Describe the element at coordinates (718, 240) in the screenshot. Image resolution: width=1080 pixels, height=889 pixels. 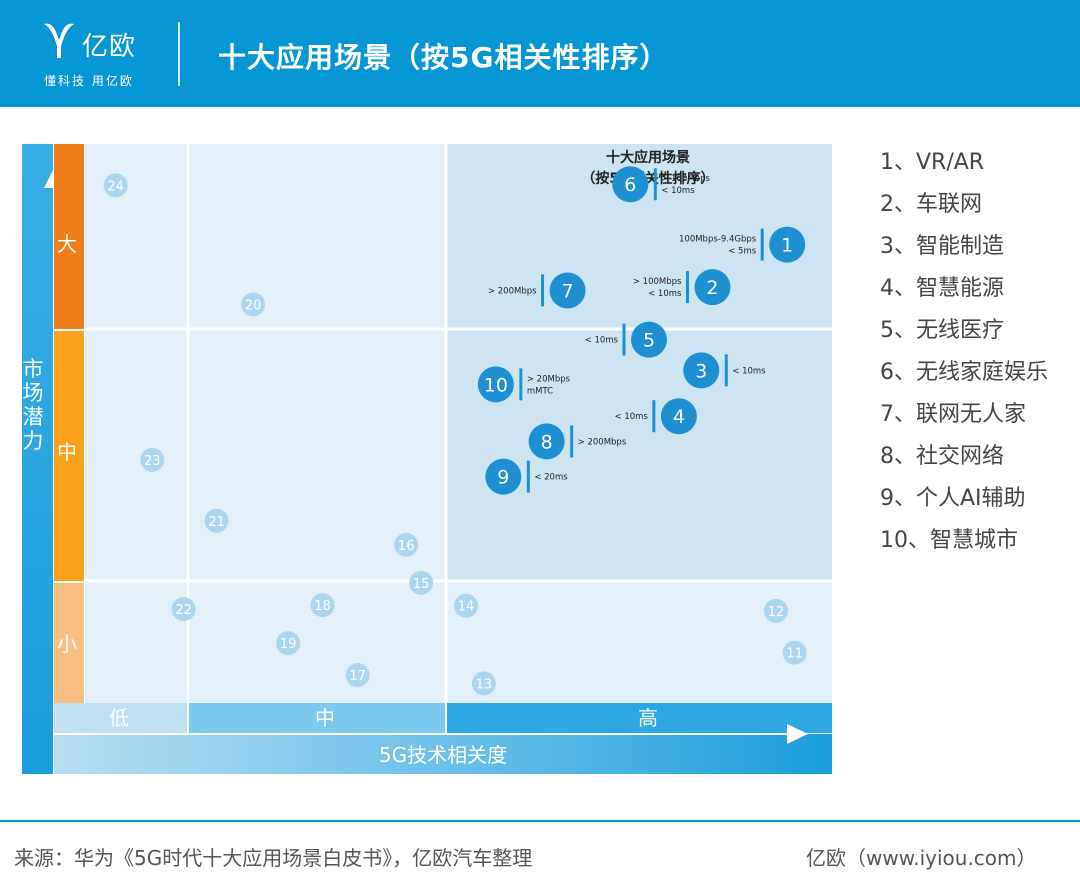
I see `point-annotation: 100Mbps-9.4Gbps` at that location.